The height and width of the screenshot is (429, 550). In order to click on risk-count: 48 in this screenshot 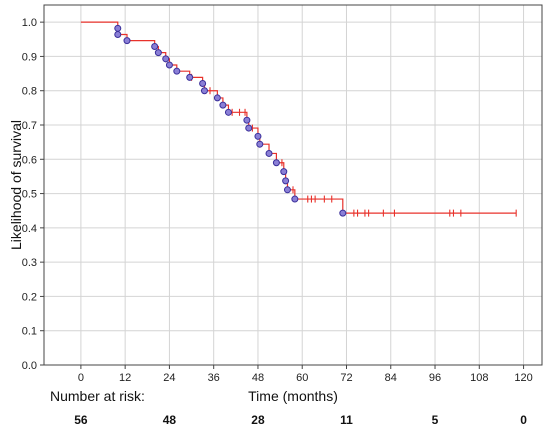, I will do `click(170, 420)`.